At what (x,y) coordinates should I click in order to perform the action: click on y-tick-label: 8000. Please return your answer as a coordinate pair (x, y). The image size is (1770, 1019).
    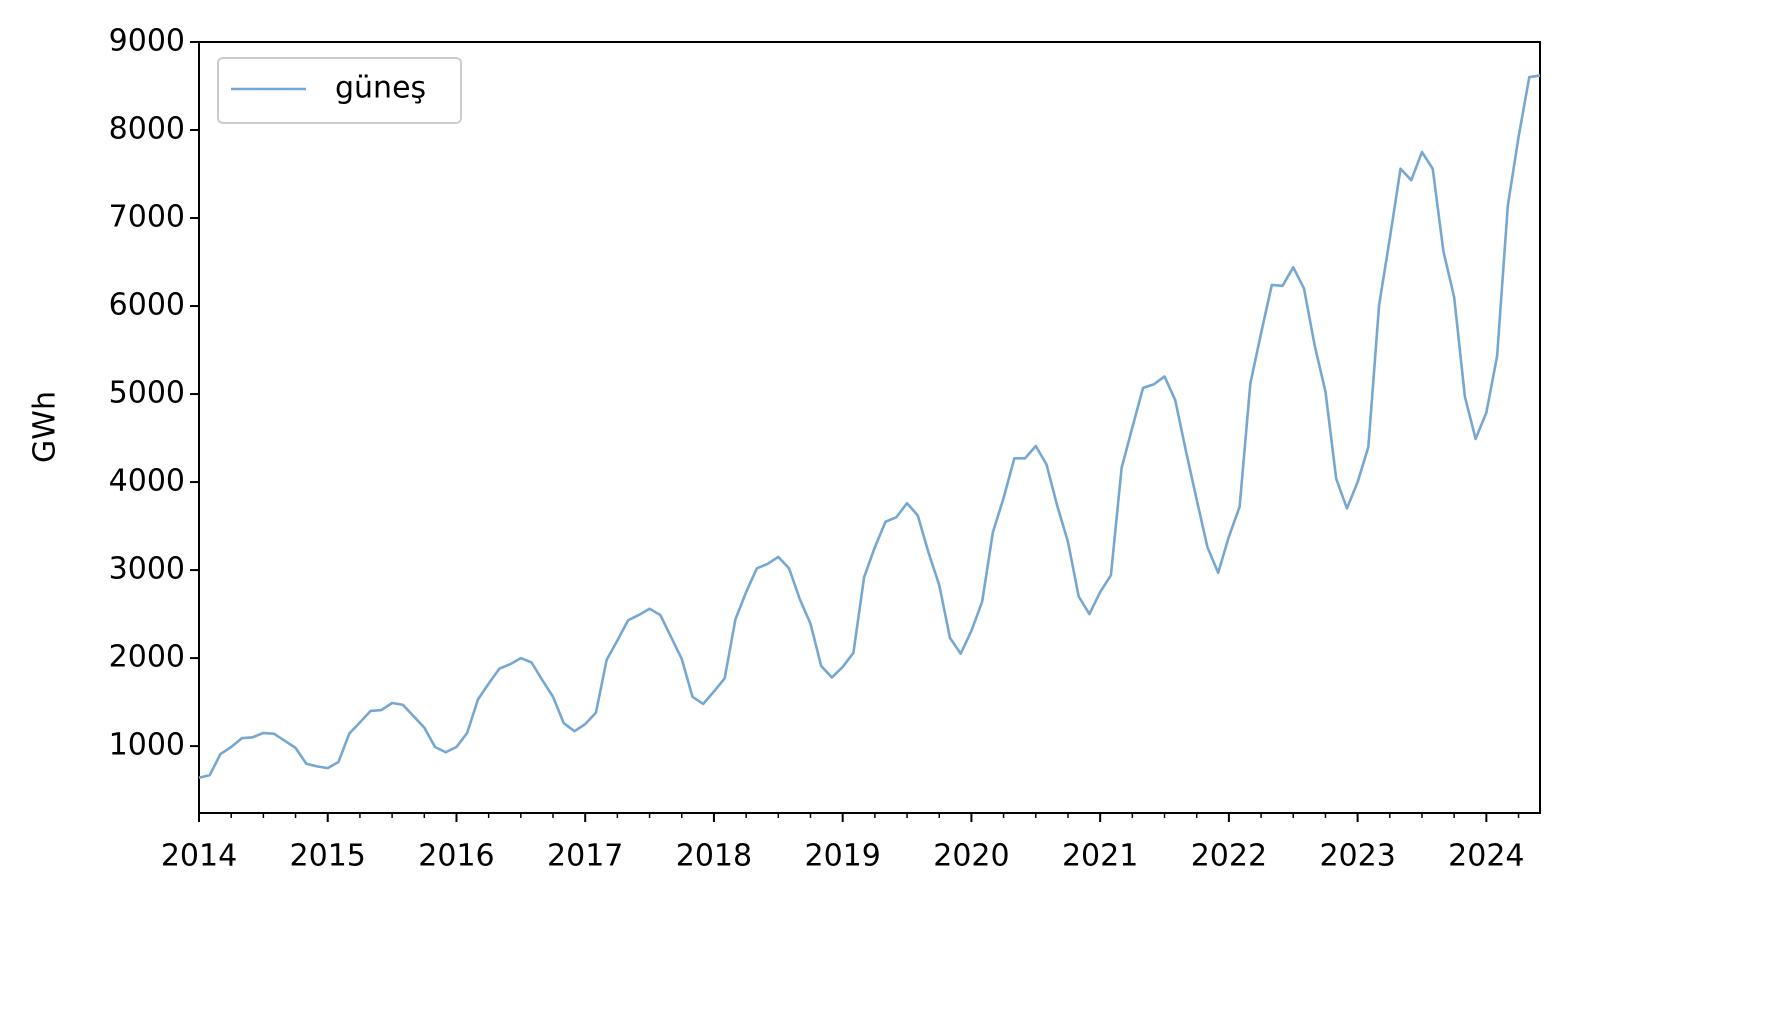
    Looking at the image, I should click on (147, 129).